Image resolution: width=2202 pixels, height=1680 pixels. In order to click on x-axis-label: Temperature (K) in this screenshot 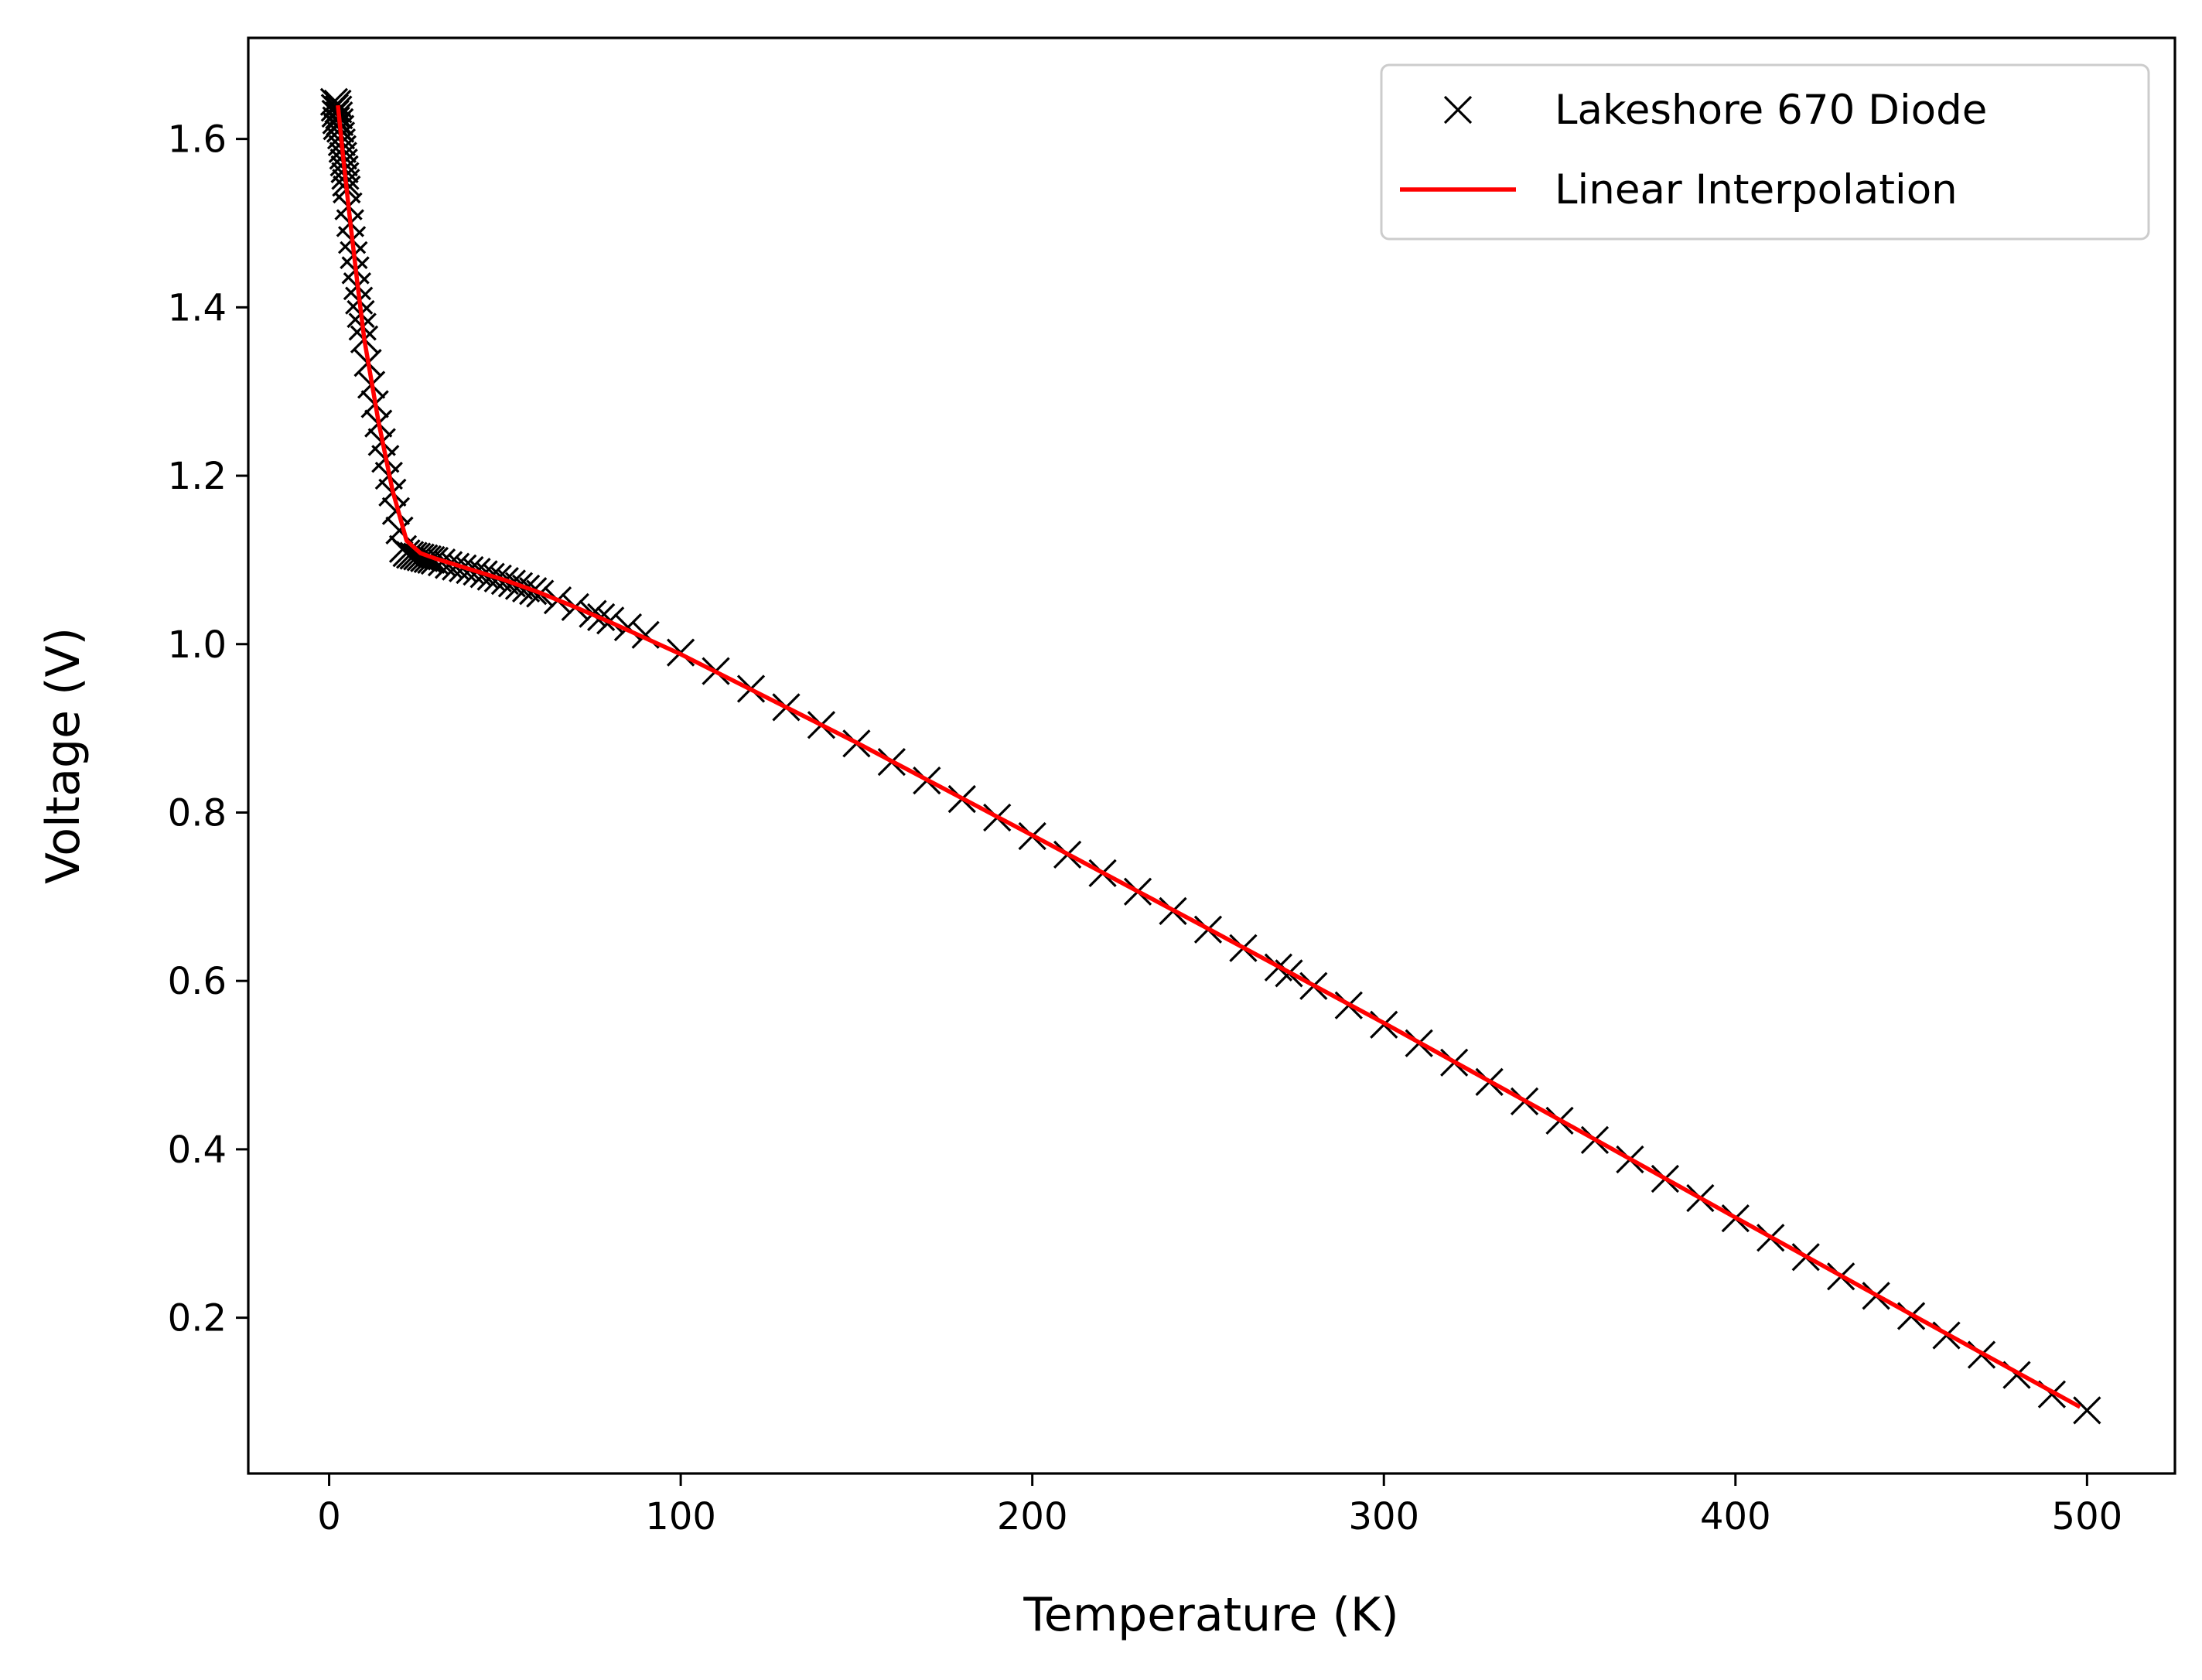, I will do `click(1210, 1615)`.